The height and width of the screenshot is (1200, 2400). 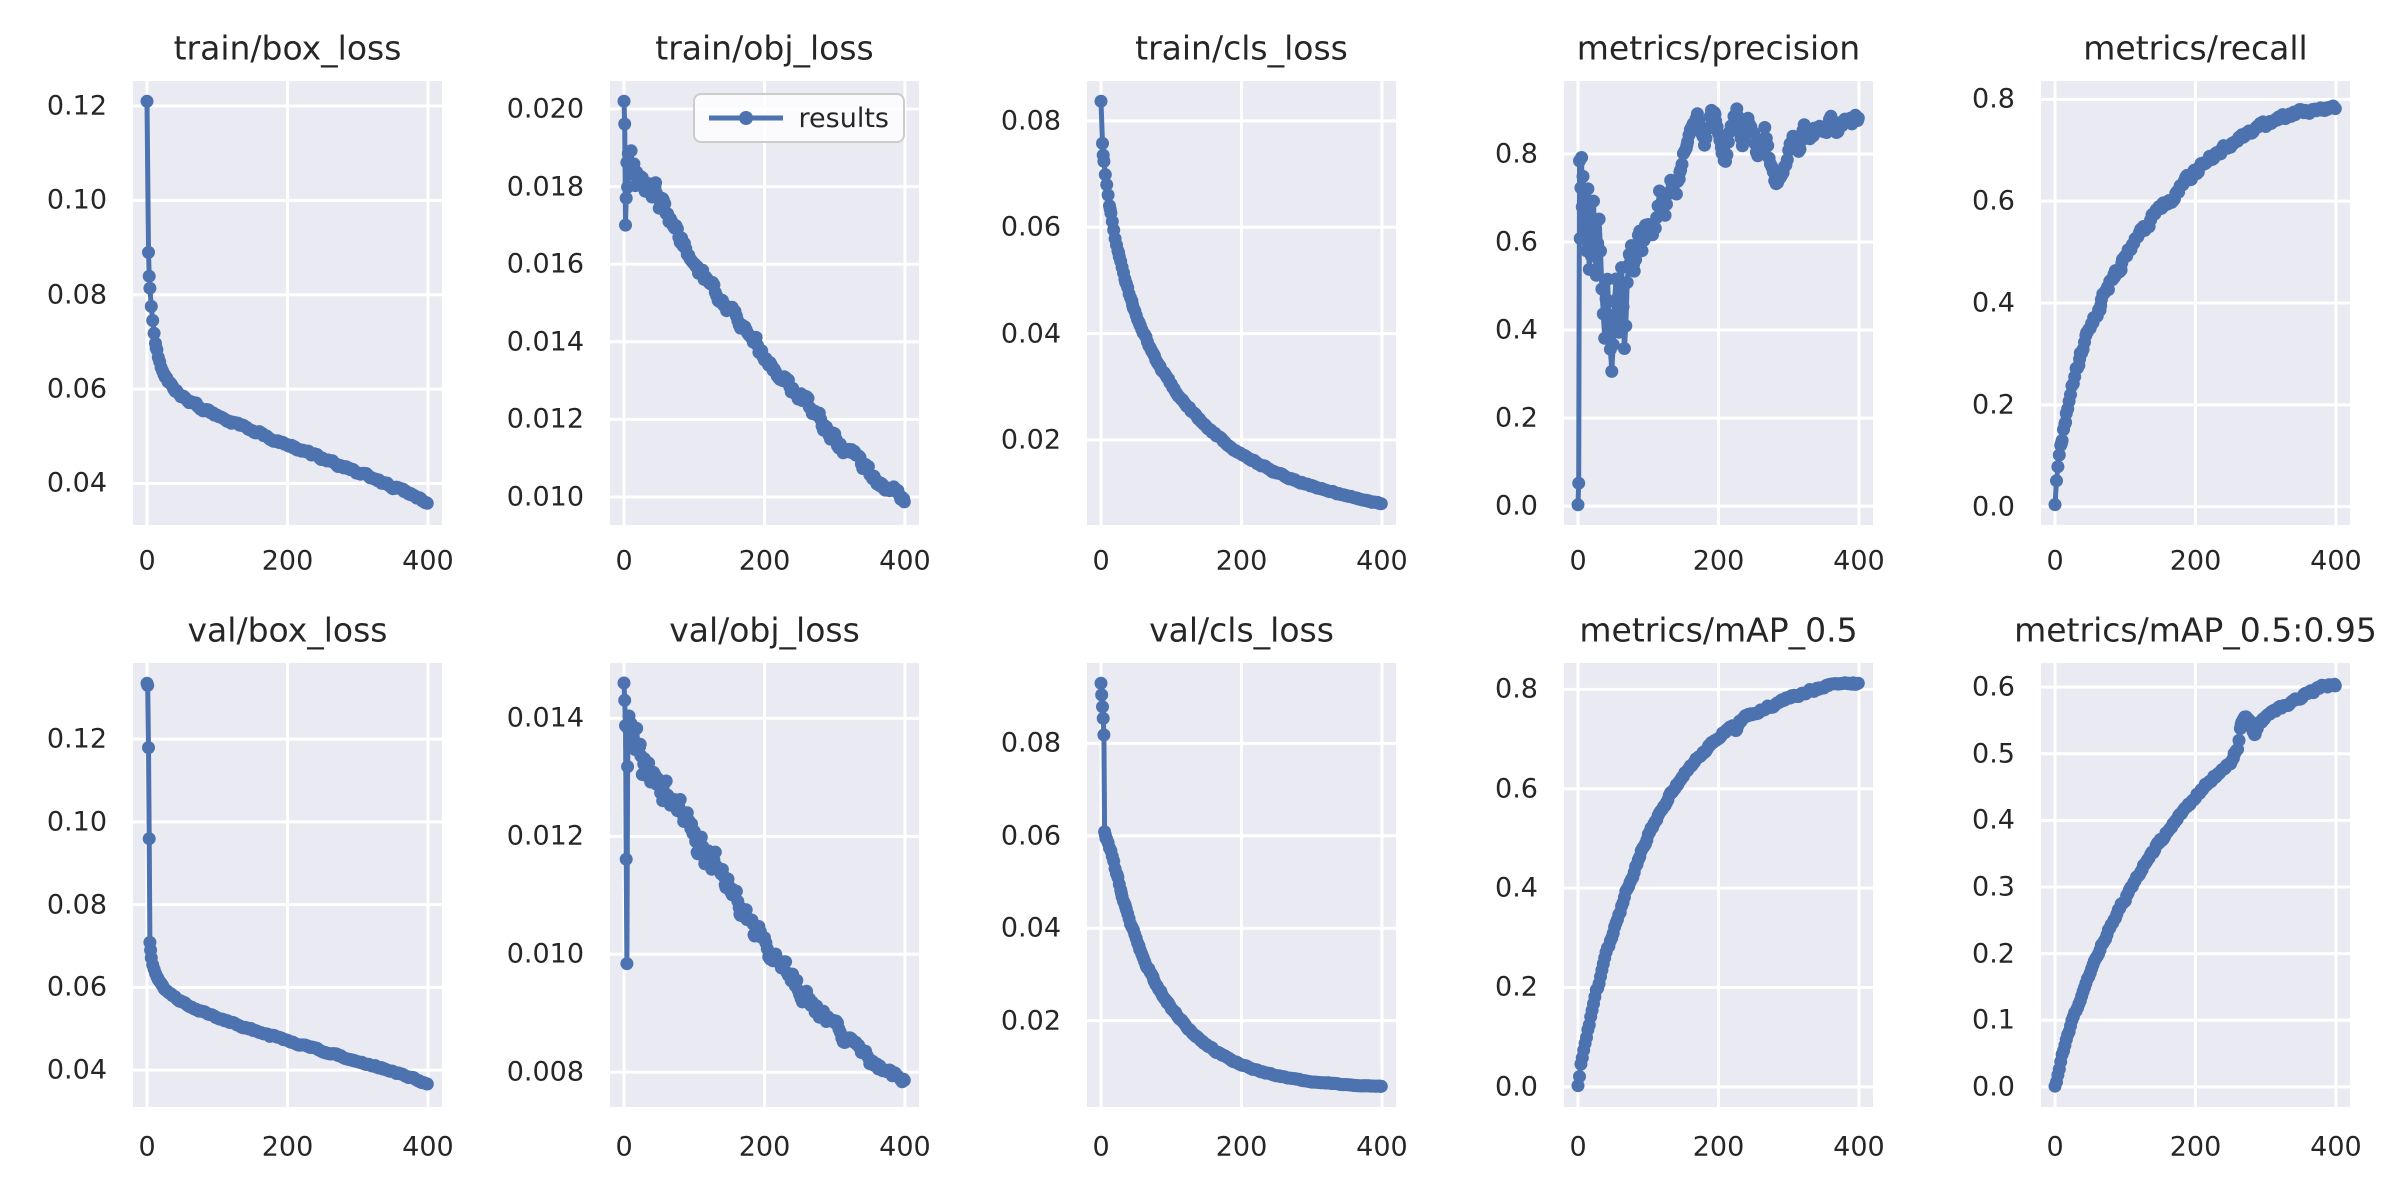 I want to click on plot-area-metrics-recall, so click(x=2195, y=303).